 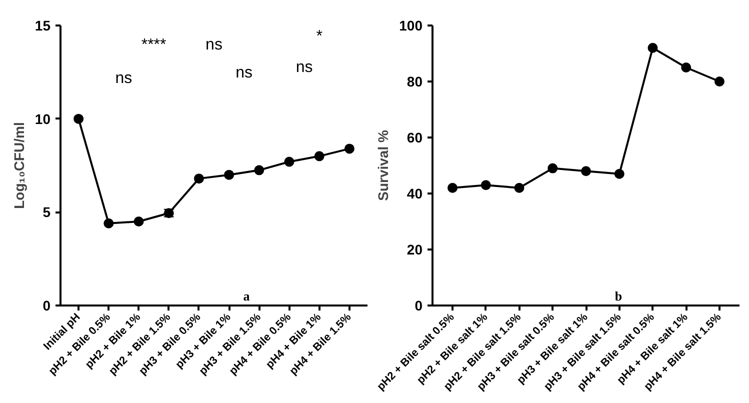 What do you see at coordinates (42, 118) in the screenshot?
I see `y-tick-label: 10` at bounding box center [42, 118].